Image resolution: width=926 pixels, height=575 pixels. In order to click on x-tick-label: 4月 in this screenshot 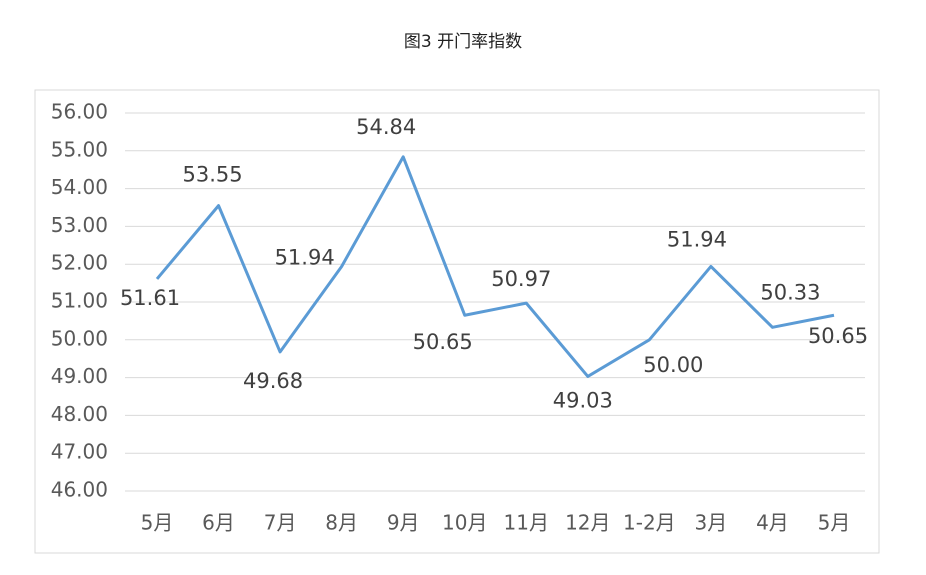, I will do `click(772, 523)`.